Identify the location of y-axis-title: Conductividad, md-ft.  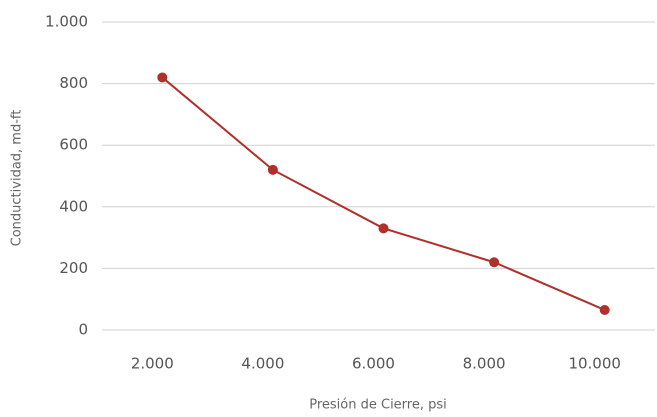
(17, 178).